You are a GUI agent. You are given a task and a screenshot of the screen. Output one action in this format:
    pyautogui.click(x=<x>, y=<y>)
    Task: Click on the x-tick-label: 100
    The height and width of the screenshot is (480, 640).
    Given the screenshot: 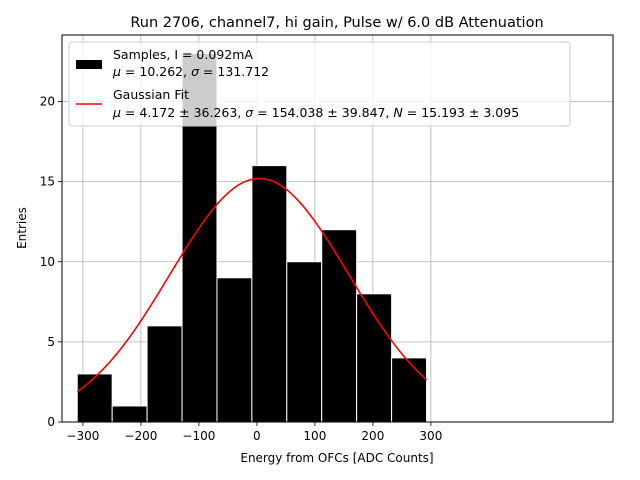 What is the action you would take?
    pyautogui.click(x=314, y=436)
    